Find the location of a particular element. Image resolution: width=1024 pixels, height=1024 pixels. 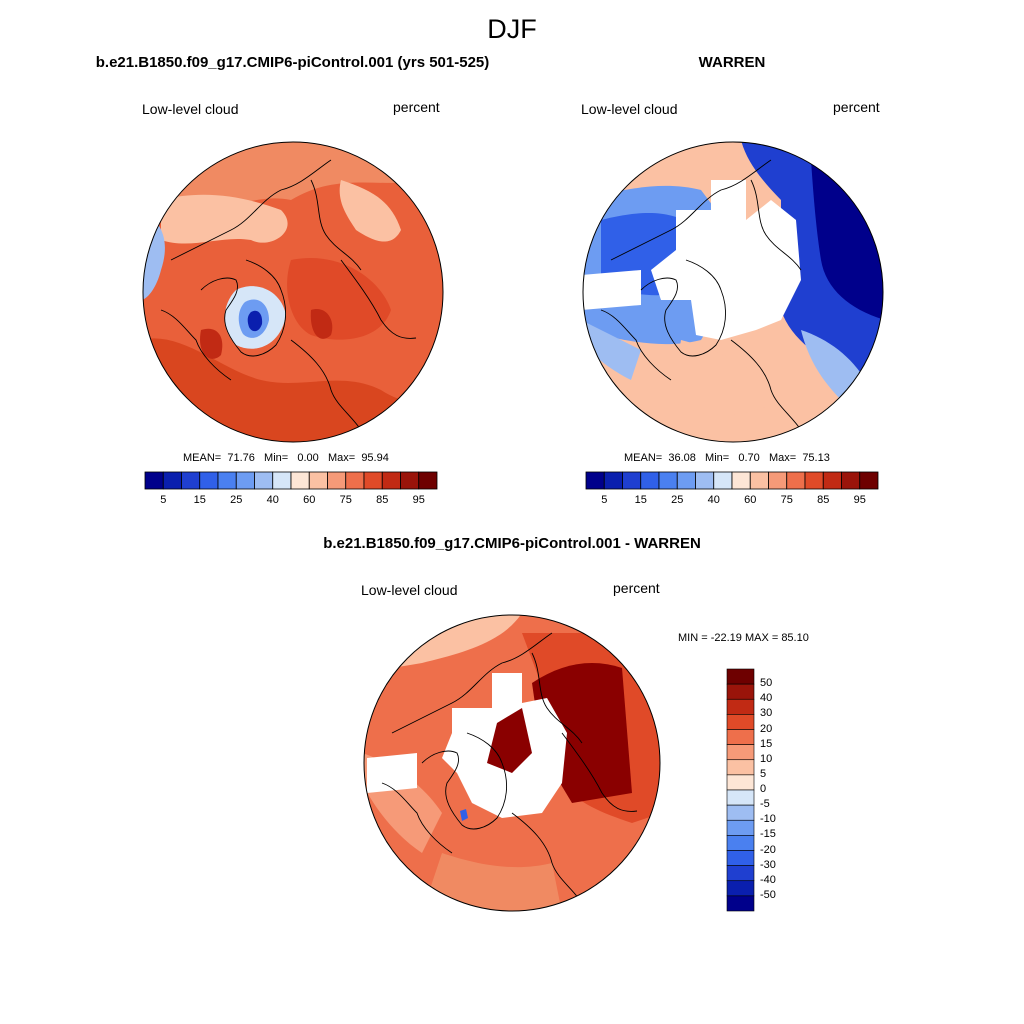

diff-map-coastlines is located at coordinates (509, 768).